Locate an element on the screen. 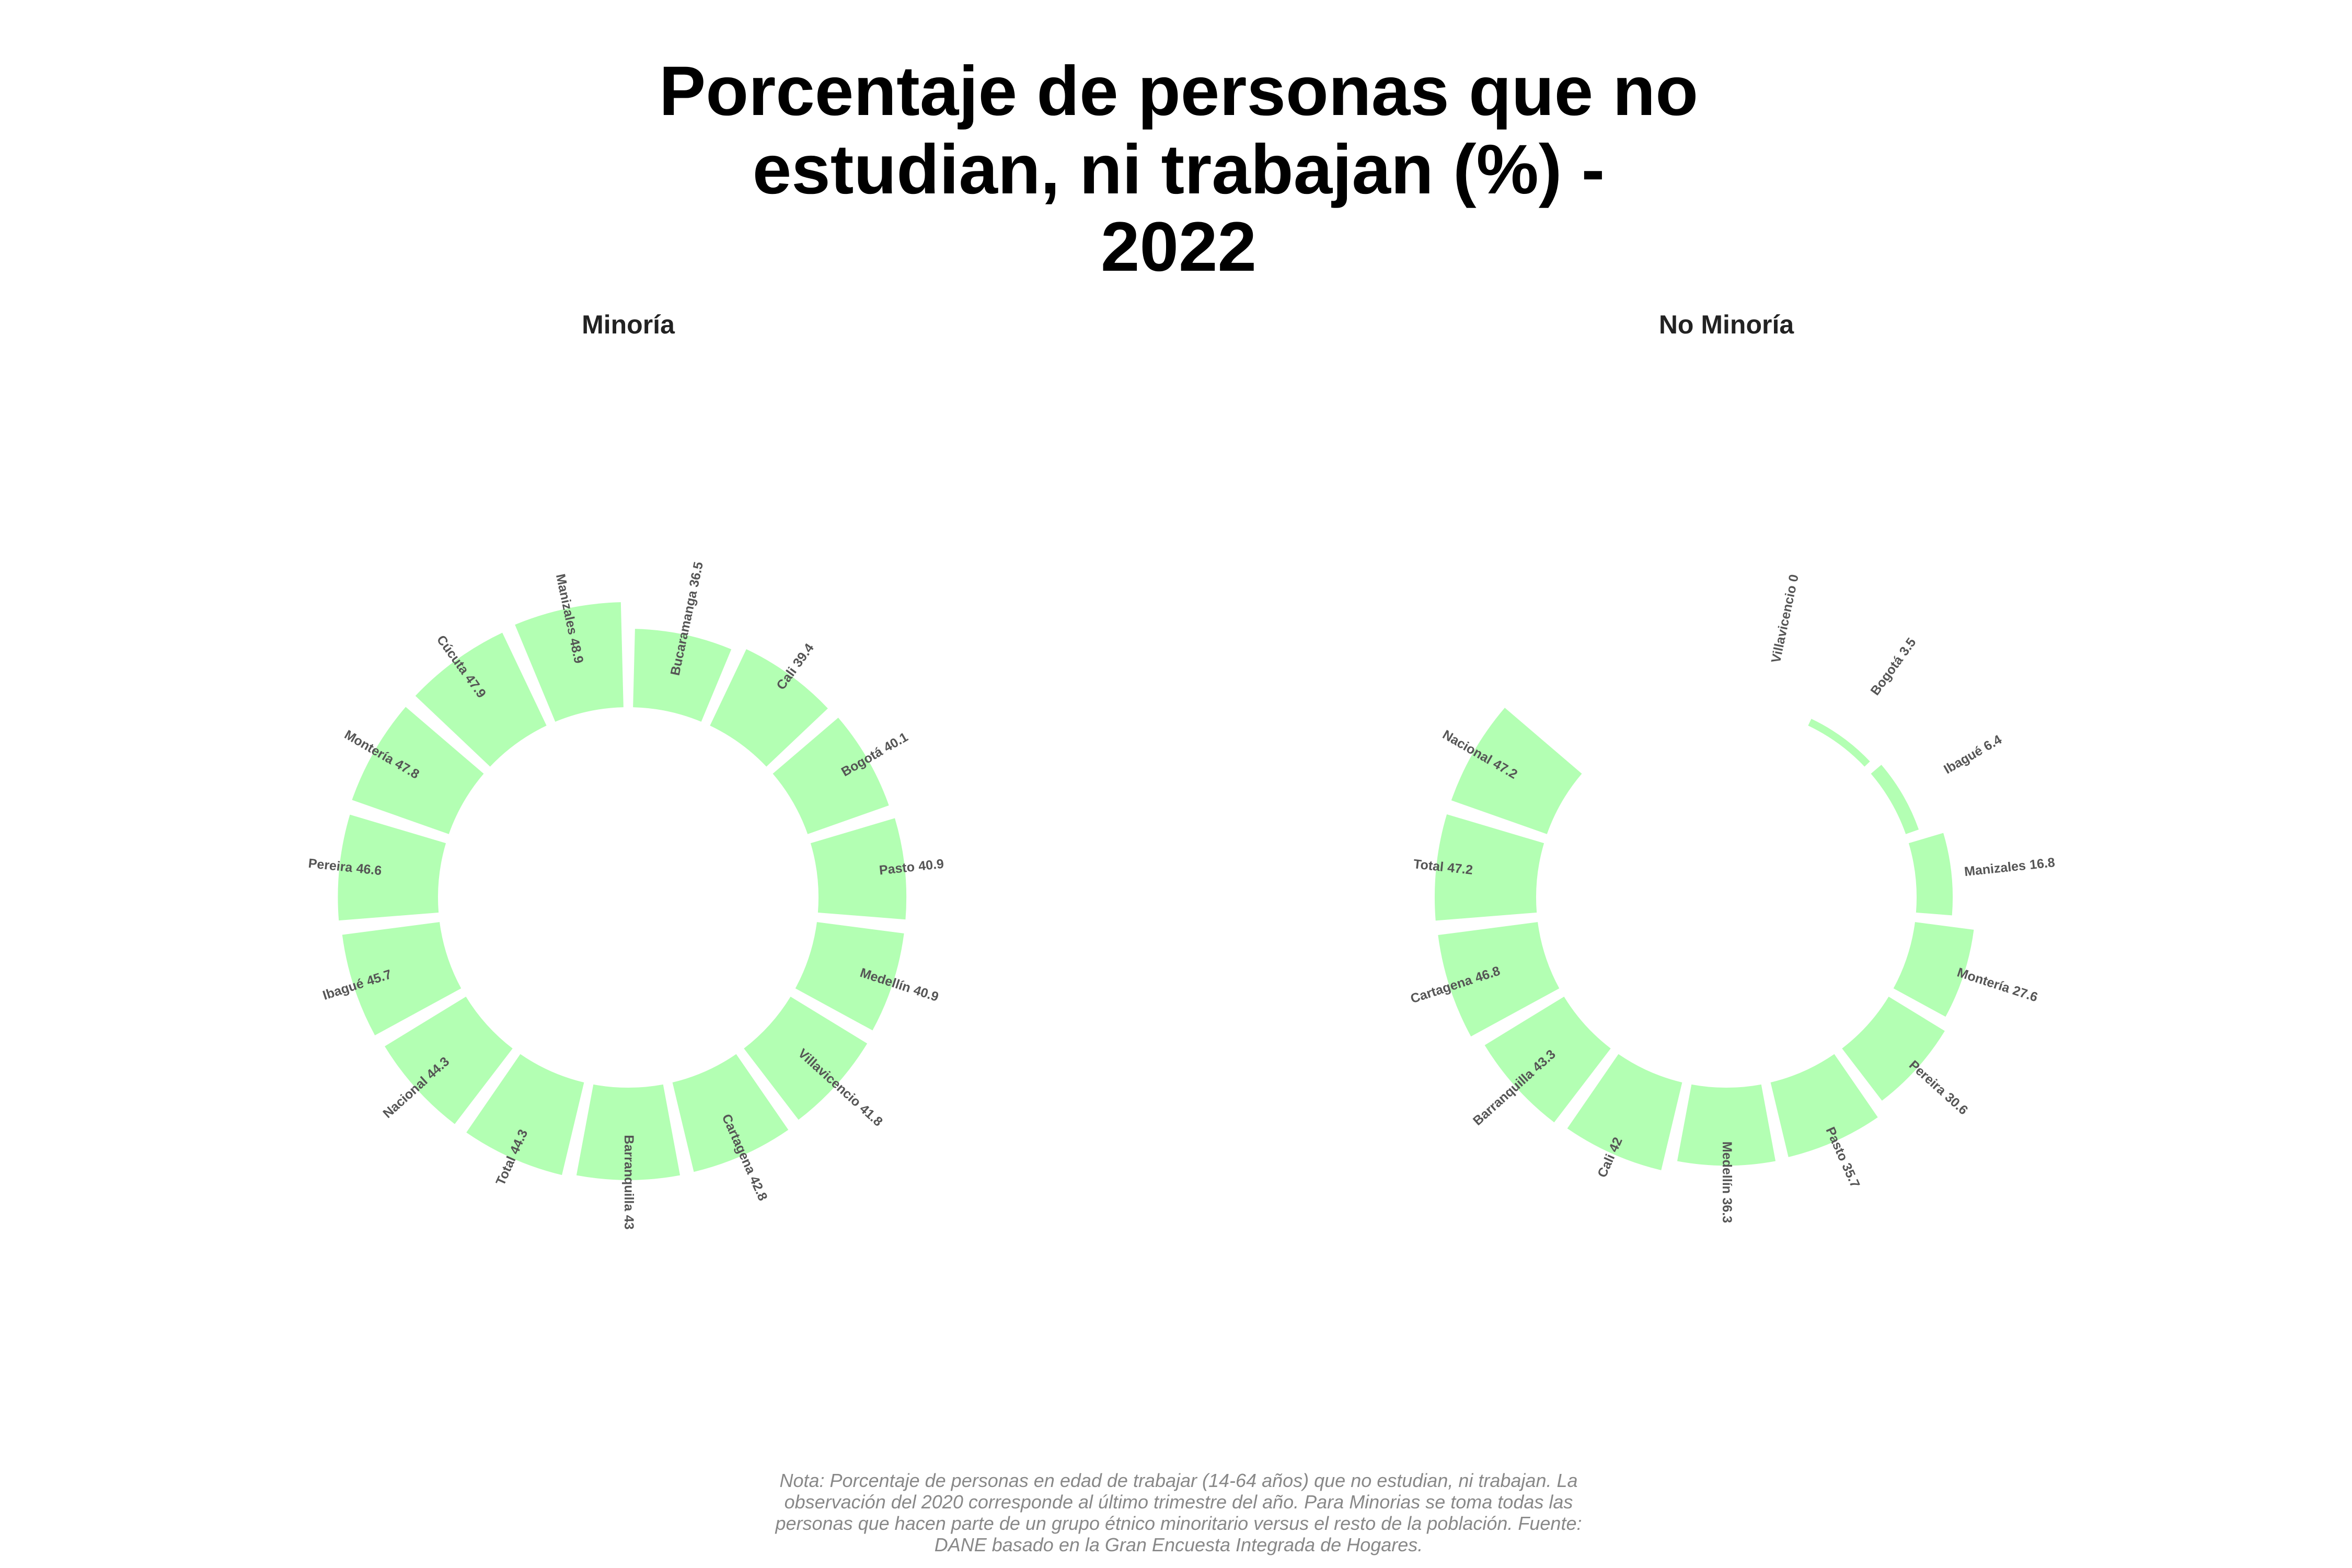 This screenshot has height=1568, width=2352. data-label: Barranquilla 43 is located at coordinates (628, 1182).